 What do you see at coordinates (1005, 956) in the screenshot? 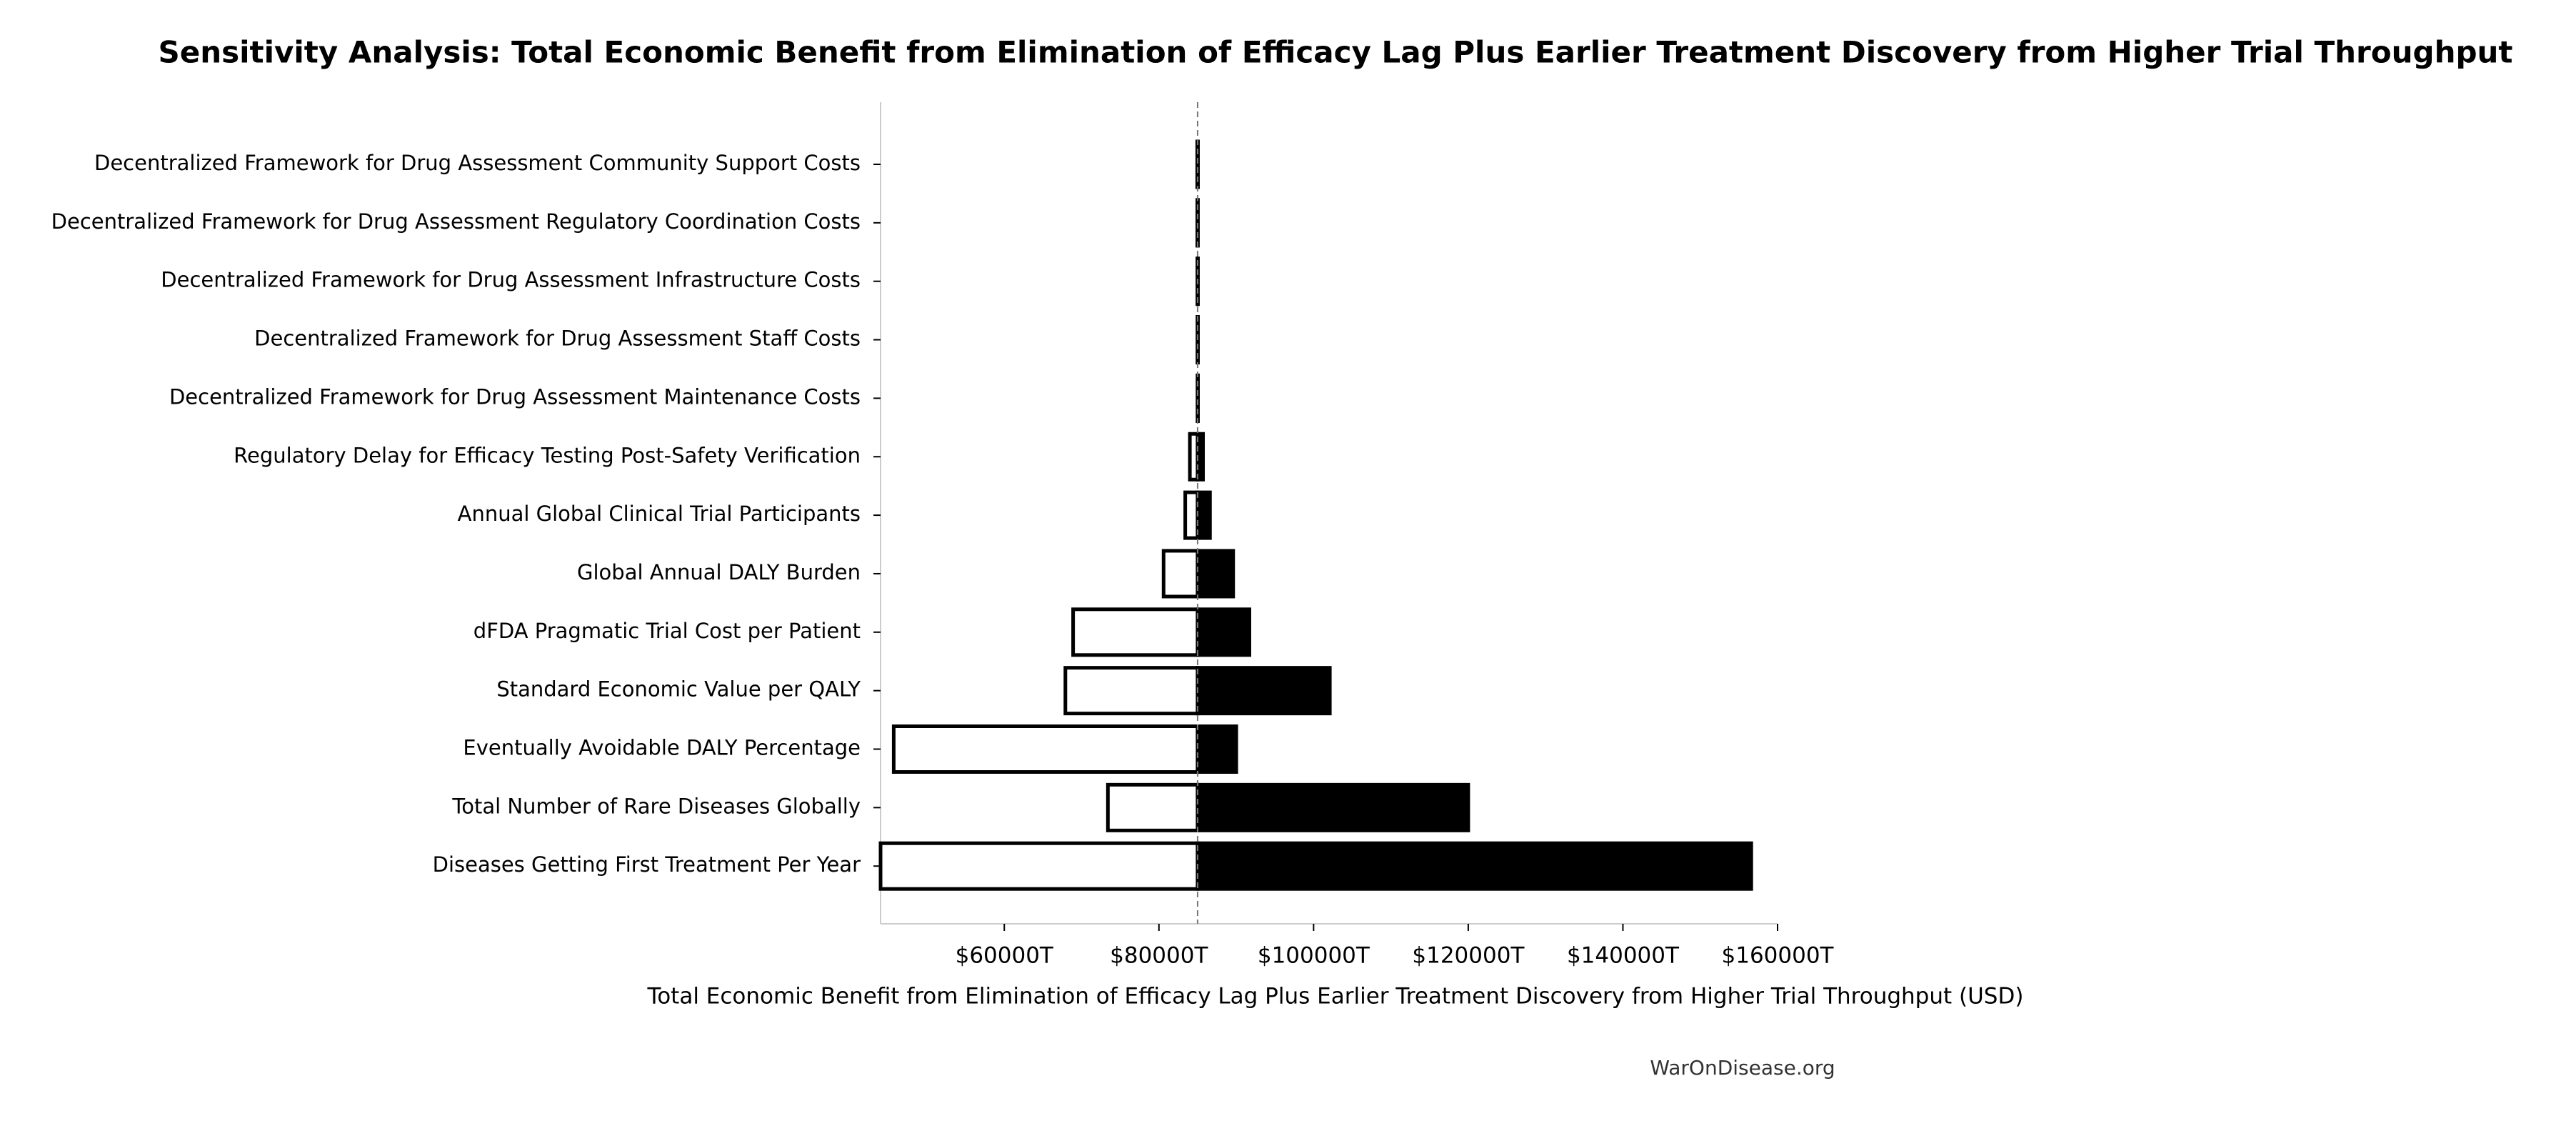
I see `x-tick-label: $60000T` at bounding box center [1005, 956].